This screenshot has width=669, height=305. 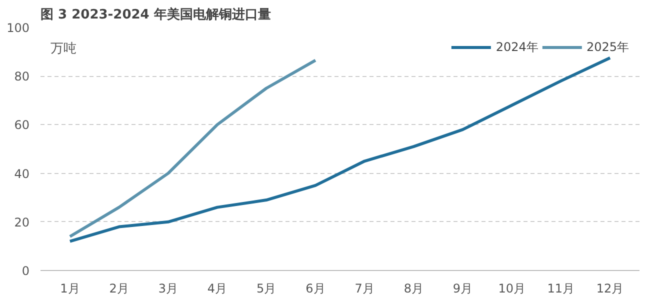 I want to click on x-tick-label: 12月, so click(x=610, y=289).